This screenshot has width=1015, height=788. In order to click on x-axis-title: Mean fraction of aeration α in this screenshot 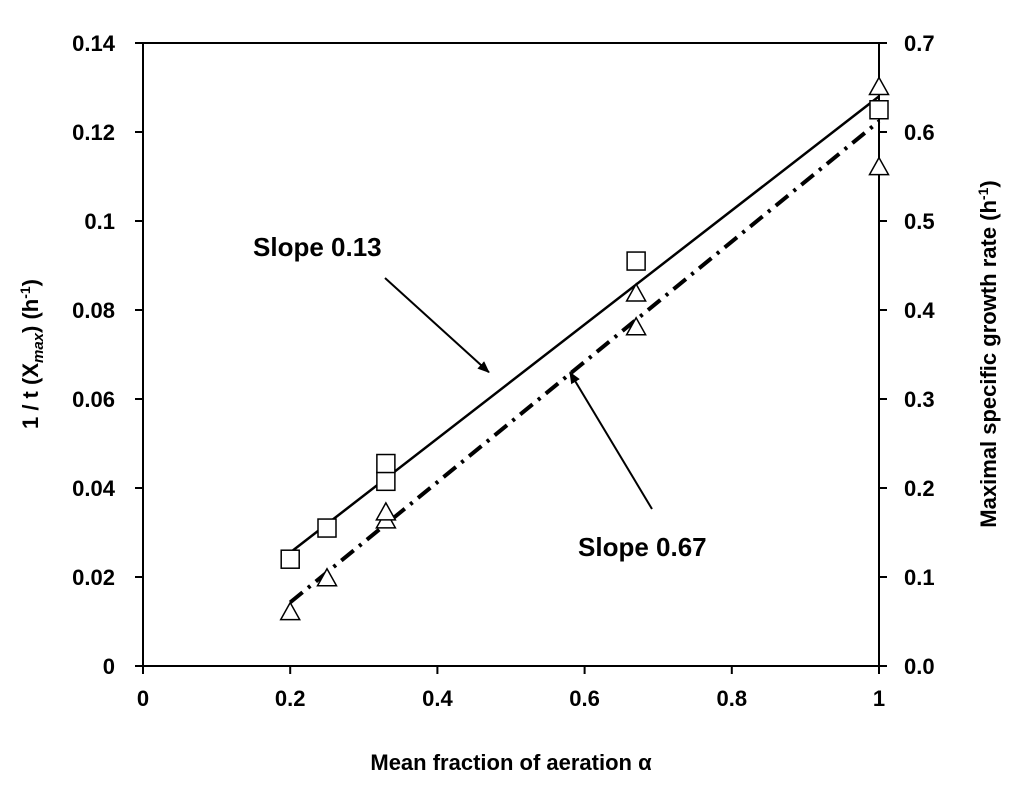, I will do `click(511, 762)`.